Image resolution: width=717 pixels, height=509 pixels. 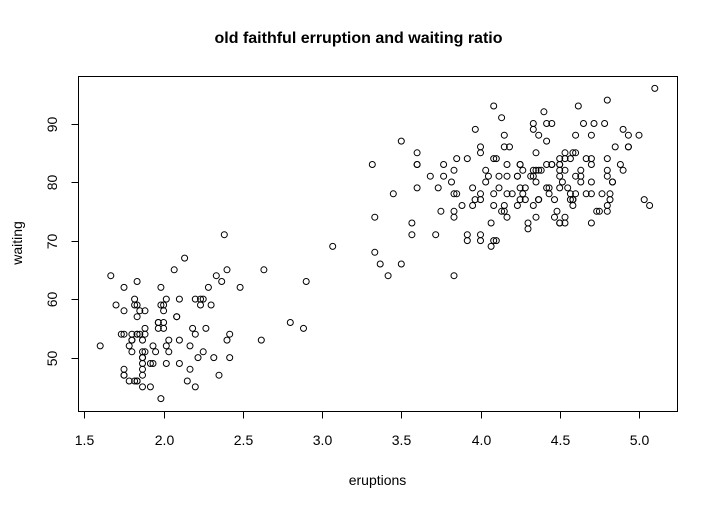 I want to click on y-tick-label: 90, so click(x=52, y=125).